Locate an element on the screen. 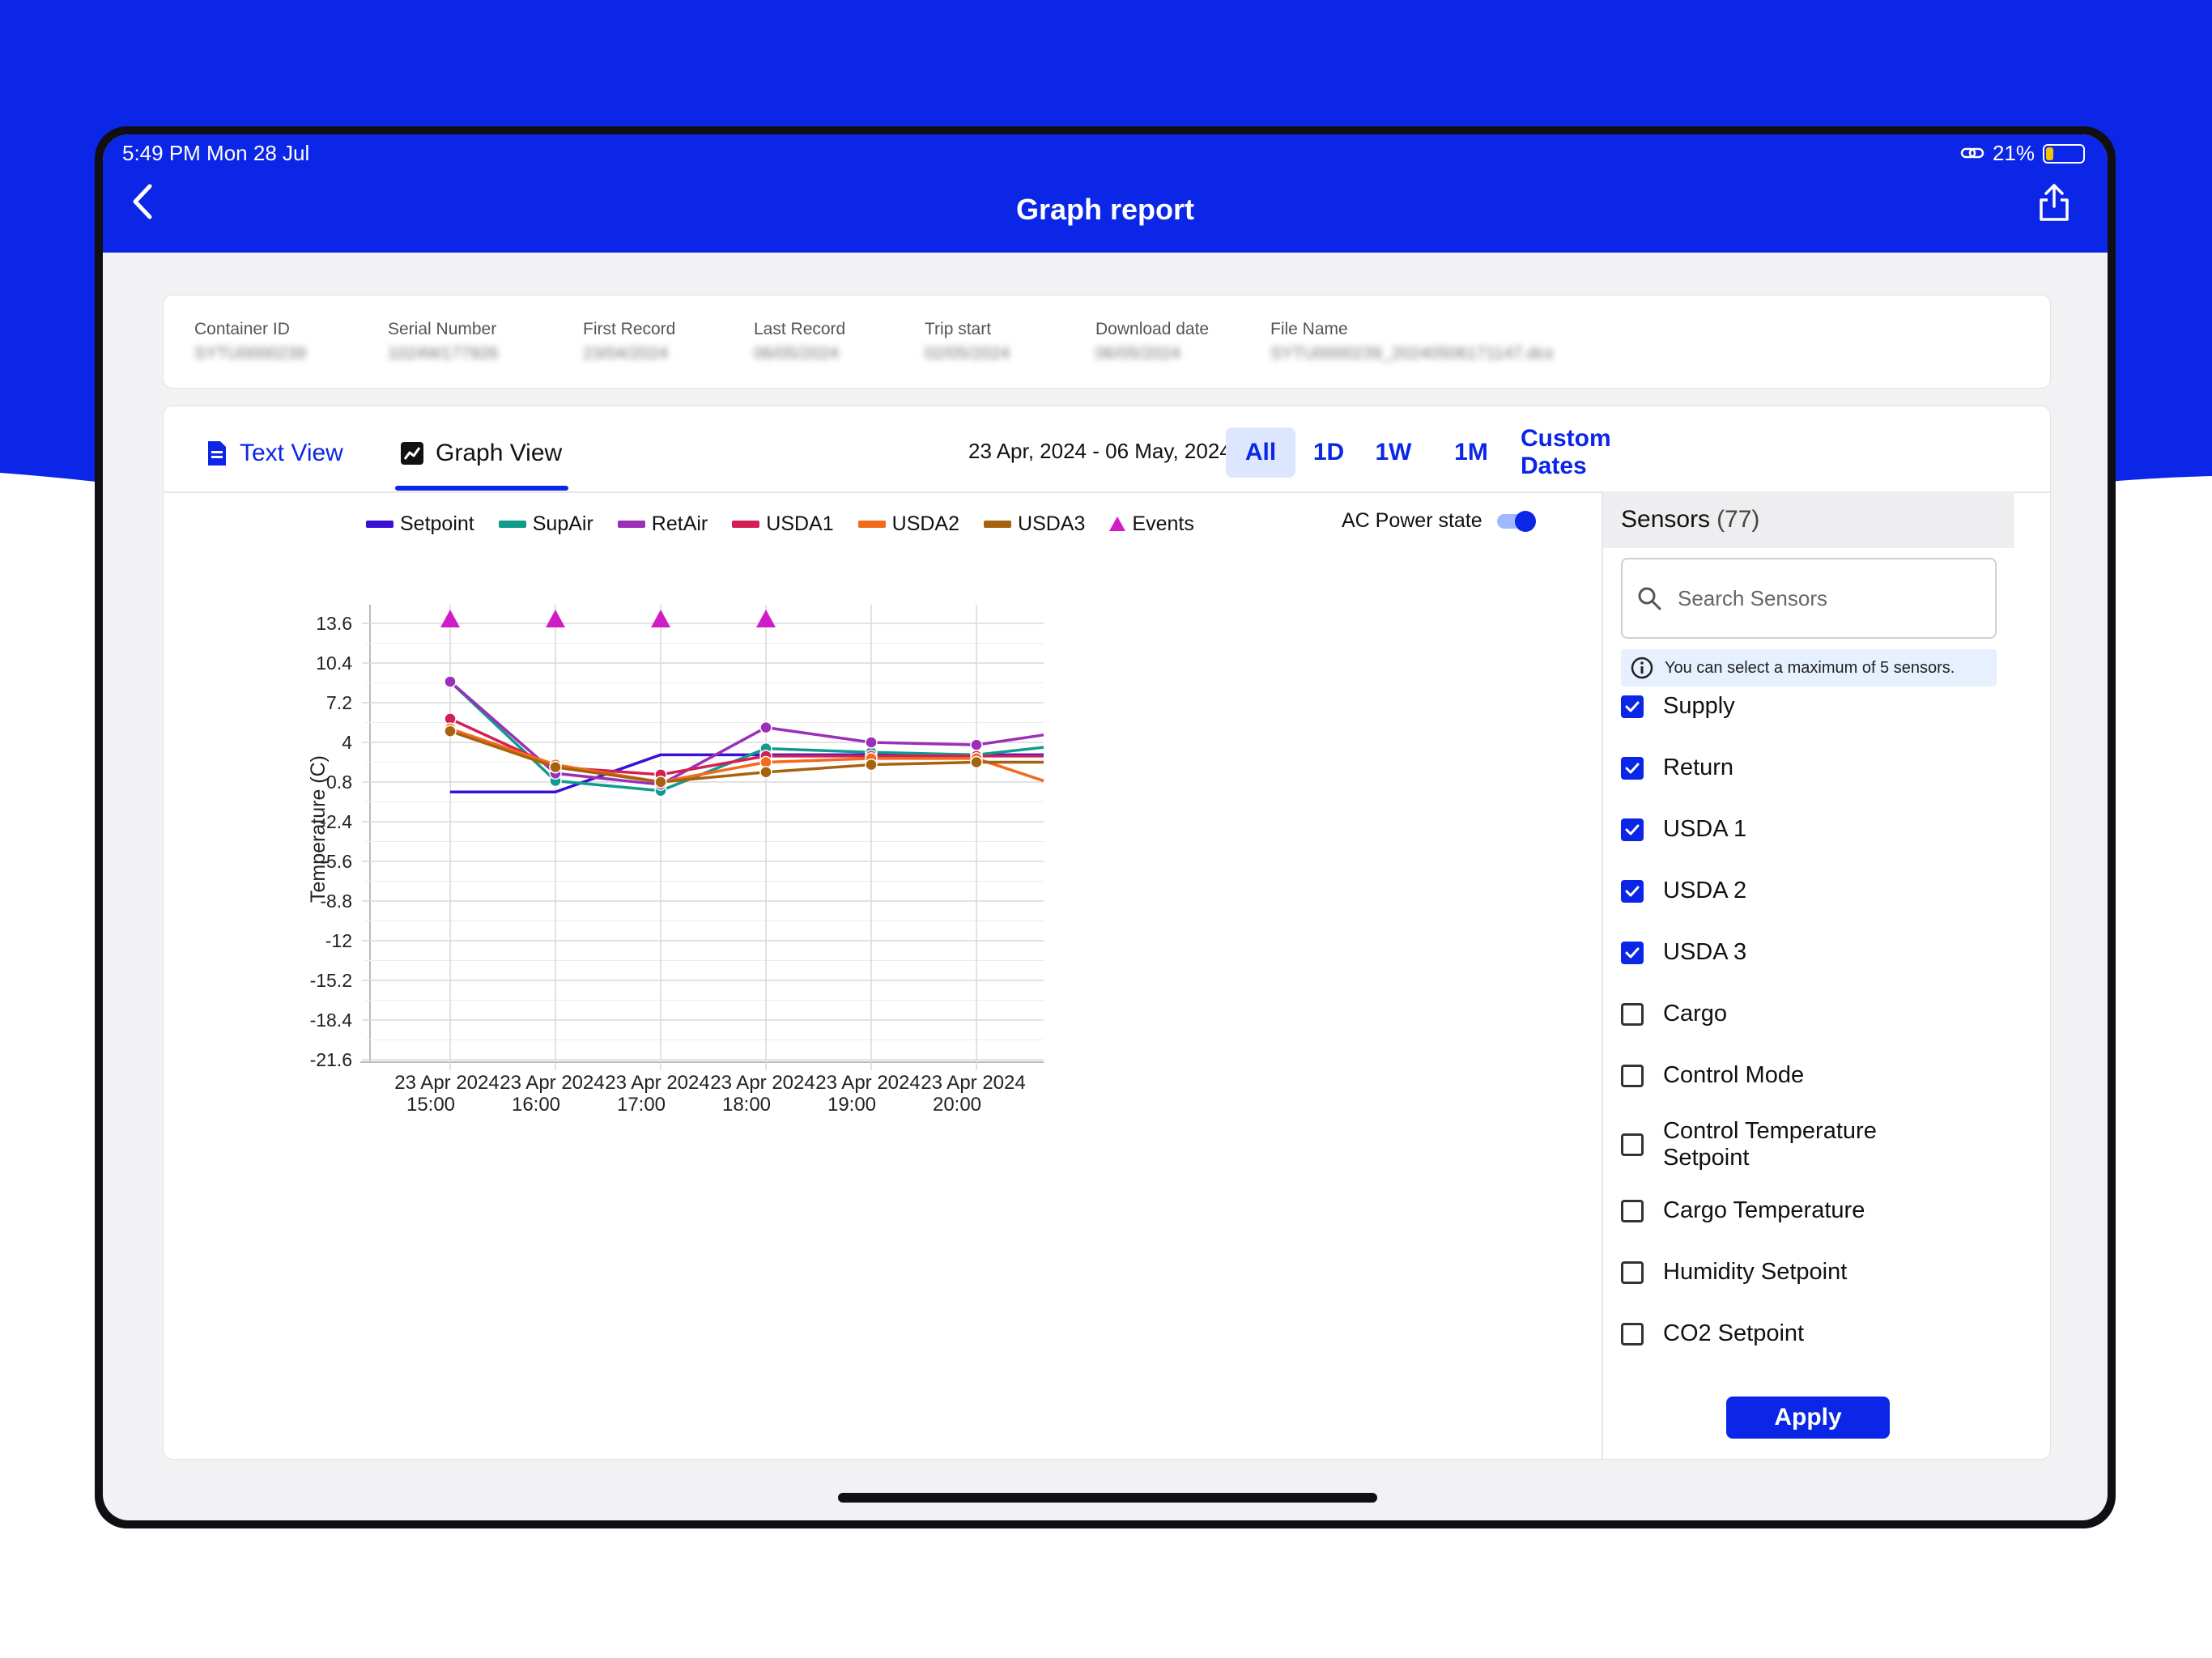 This screenshot has height=1658, width=2212. legend-usda2: USDA2 is located at coordinates (908, 524).